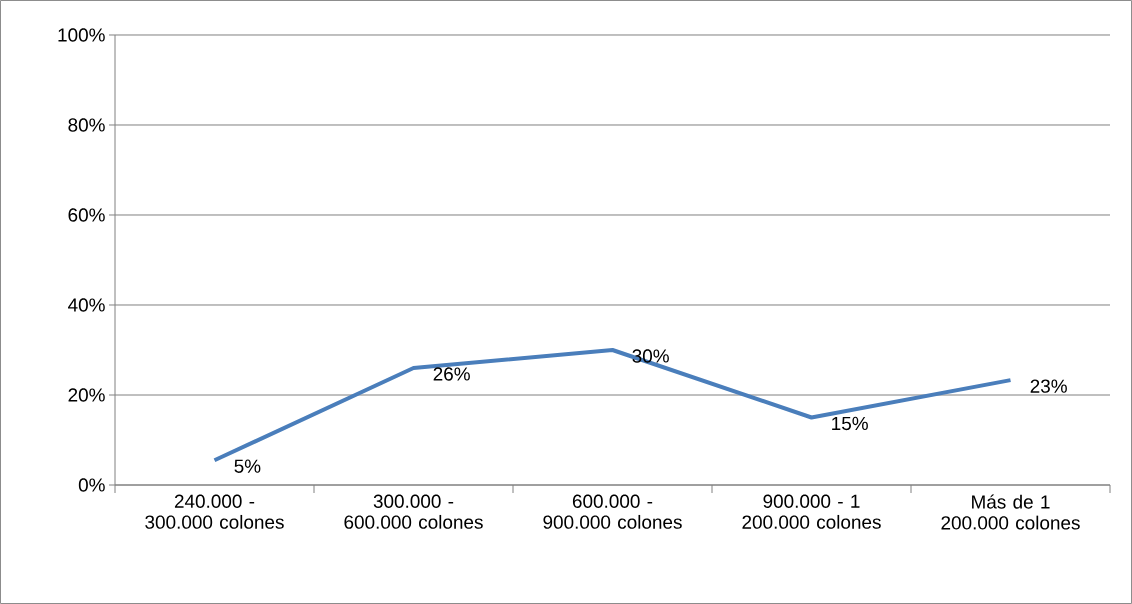 The width and height of the screenshot is (1132, 604). I want to click on x-tick-label: 900.000 - 1 200.000 colones, so click(811, 511).